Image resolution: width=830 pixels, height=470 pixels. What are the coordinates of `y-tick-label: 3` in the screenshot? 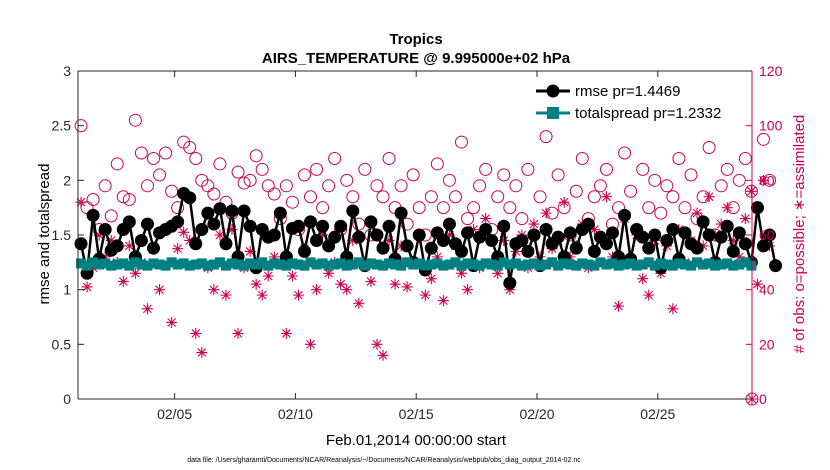 It's located at (67, 71).